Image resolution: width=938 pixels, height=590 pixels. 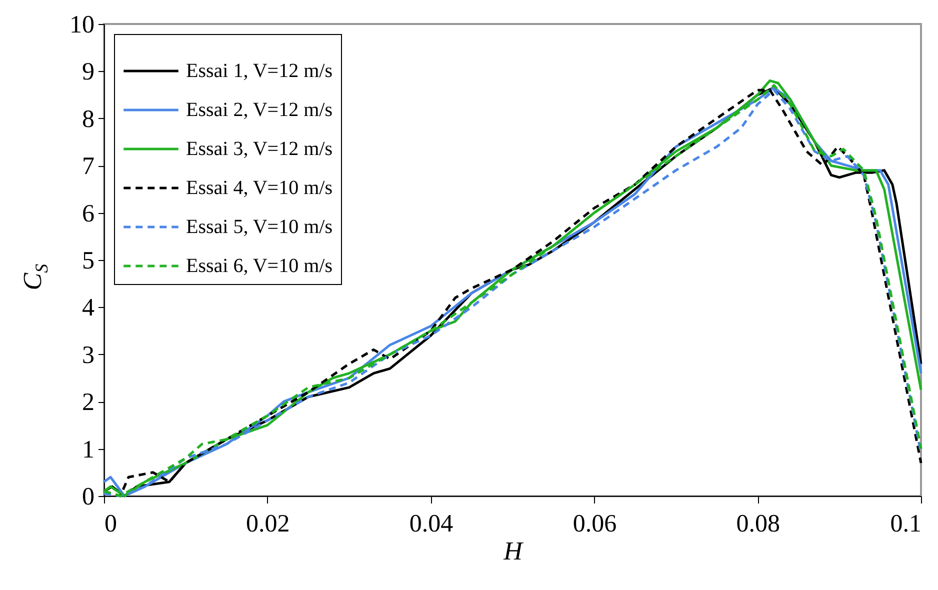 What do you see at coordinates (110, 524) in the screenshot?
I see `x-tick-label: 0` at bounding box center [110, 524].